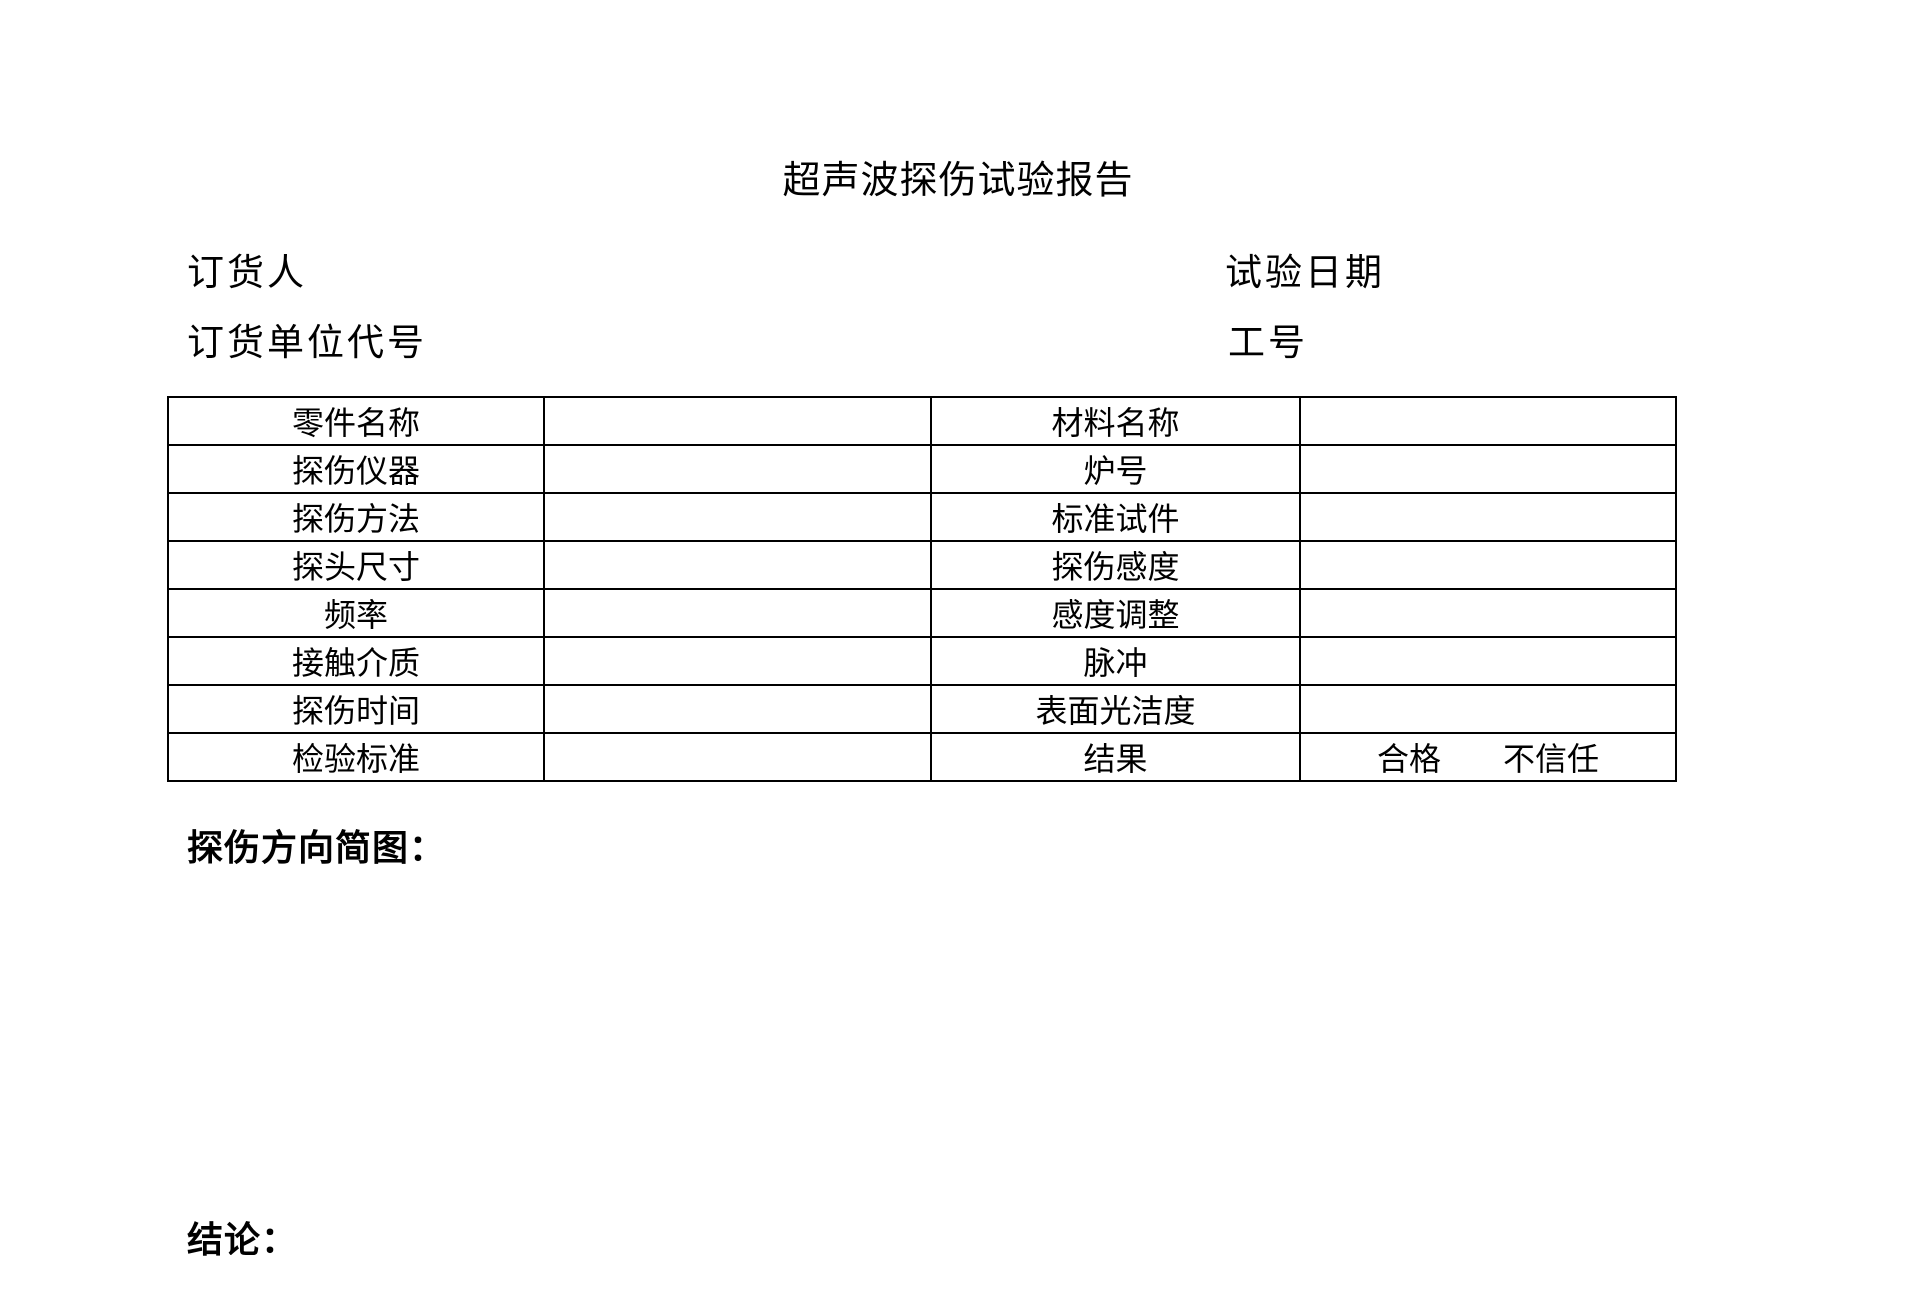 The height and width of the screenshot is (1308, 1916). I want to click on table-row: 探伤仪器 炉号, so click(922, 469).